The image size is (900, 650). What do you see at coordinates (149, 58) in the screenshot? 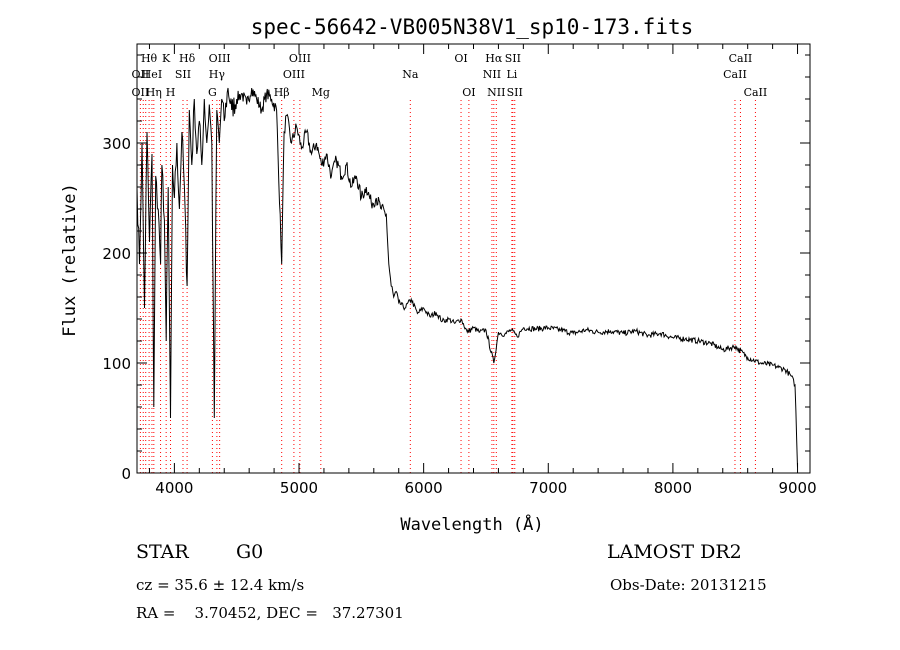
I see `line-label: Hθ` at bounding box center [149, 58].